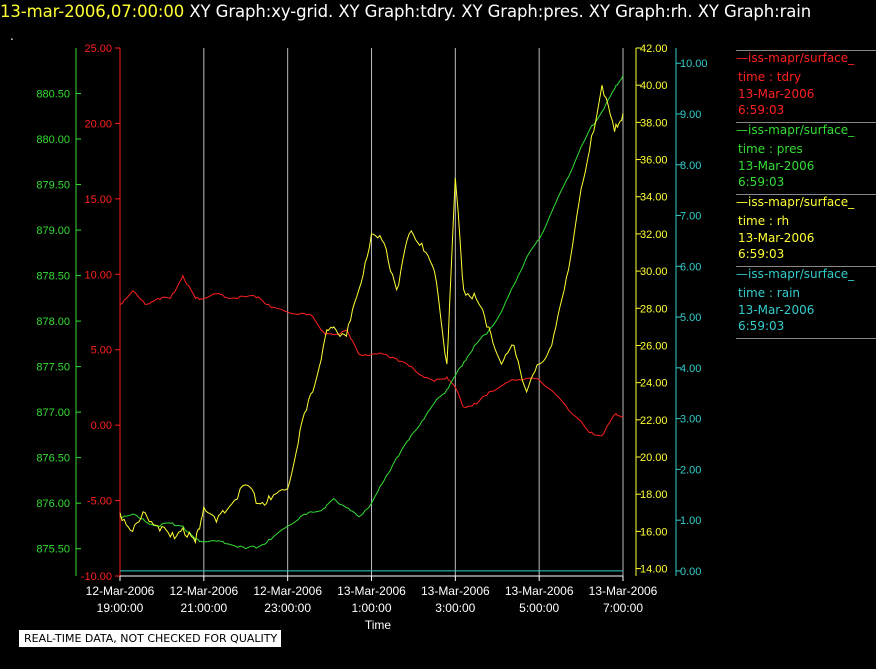  I want to click on x-tick-label-time: 1:00:00, so click(371, 608).